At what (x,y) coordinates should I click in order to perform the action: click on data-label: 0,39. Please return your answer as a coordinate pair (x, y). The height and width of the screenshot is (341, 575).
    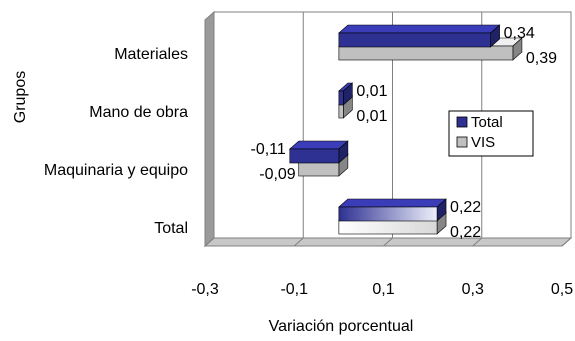
    Looking at the image, I should click on (541, 58).